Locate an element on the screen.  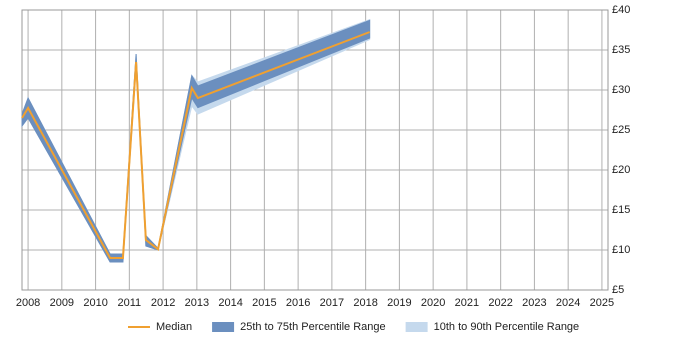
x-tick-label: 2023 is located at coordinates (534, 303).